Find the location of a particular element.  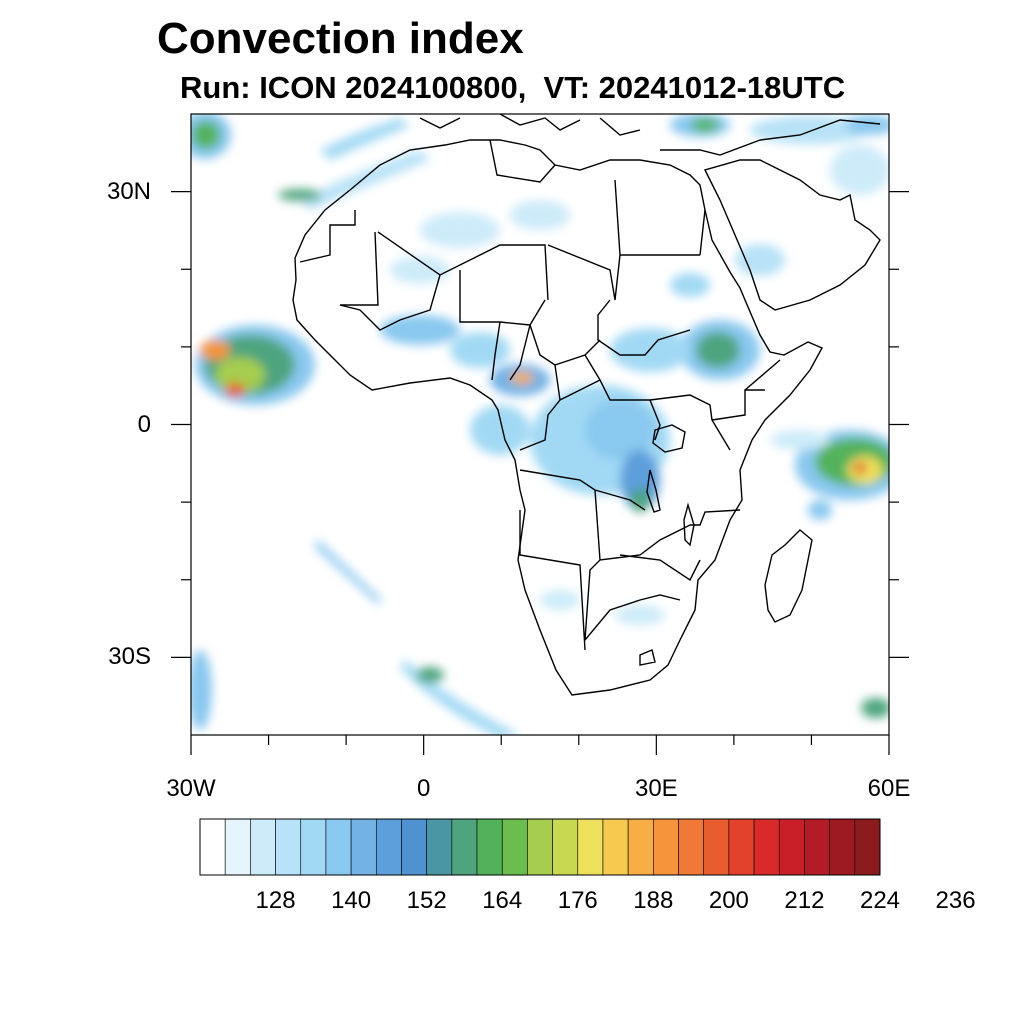

y-tick-label: 0 is located at coordinates (144, 424).